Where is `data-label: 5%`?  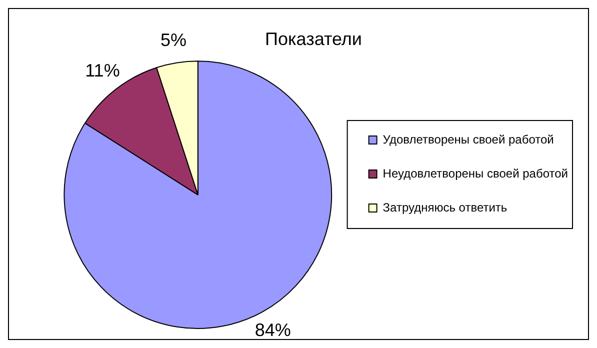 data-label: 5% is located at coordinates (173, 40).